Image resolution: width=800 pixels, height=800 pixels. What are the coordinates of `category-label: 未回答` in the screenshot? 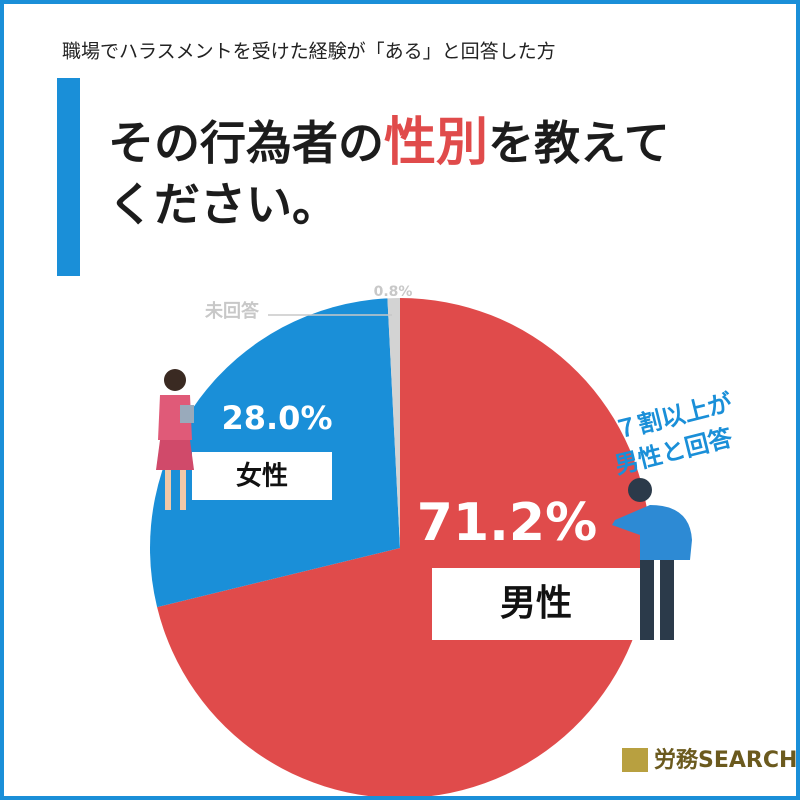 It's located at (232, 311).